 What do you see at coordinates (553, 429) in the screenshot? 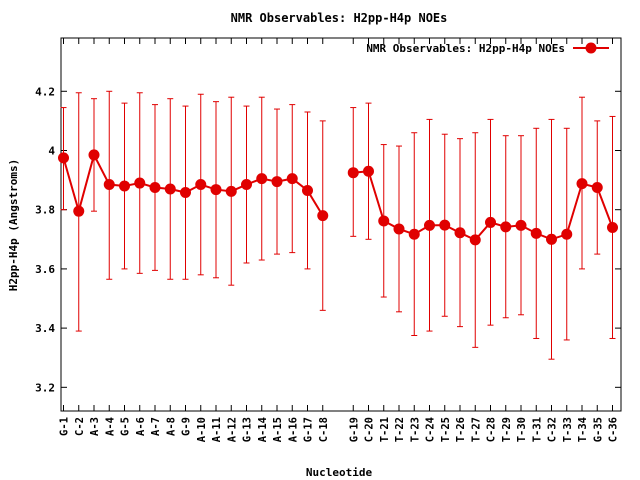
I see `x-tick-label: C-32` at bounding box center [553, 429].